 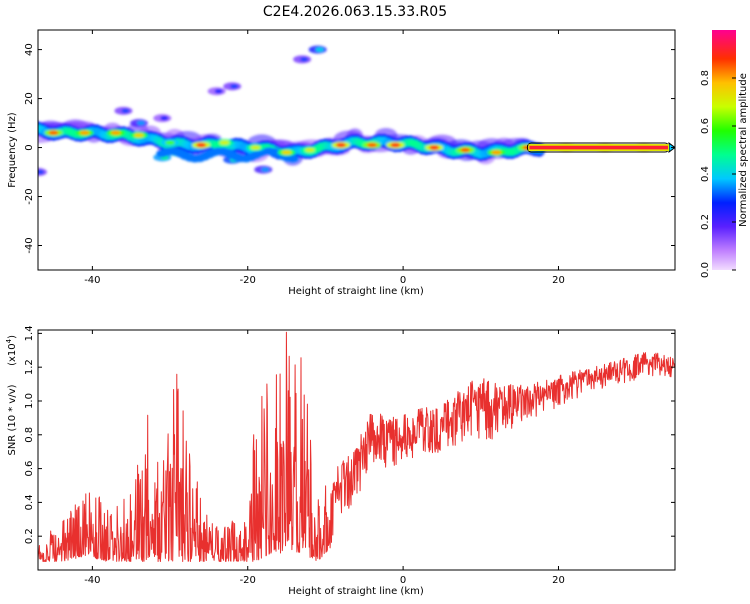 I want to click on spectrogram-y-tick-label: -20, so click(x=29, y=196).